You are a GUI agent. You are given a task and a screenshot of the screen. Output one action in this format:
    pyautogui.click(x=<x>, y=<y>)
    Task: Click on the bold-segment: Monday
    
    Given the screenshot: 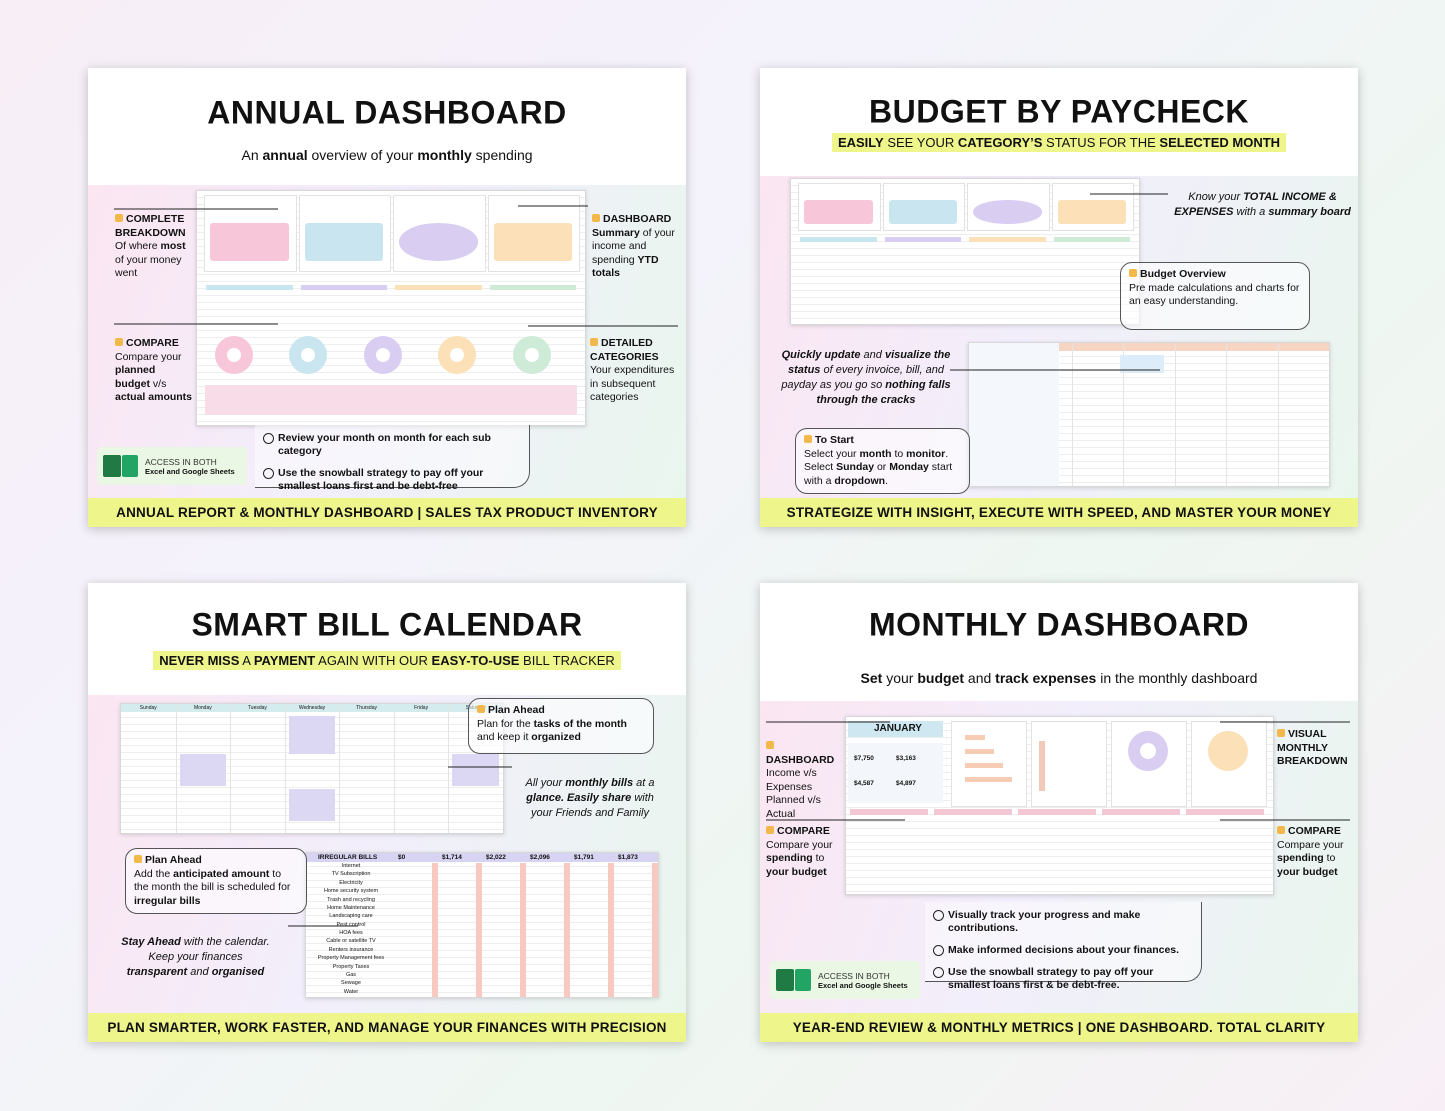 What is the action you would take?
    pyautogui.click(x=909, y=467)
    